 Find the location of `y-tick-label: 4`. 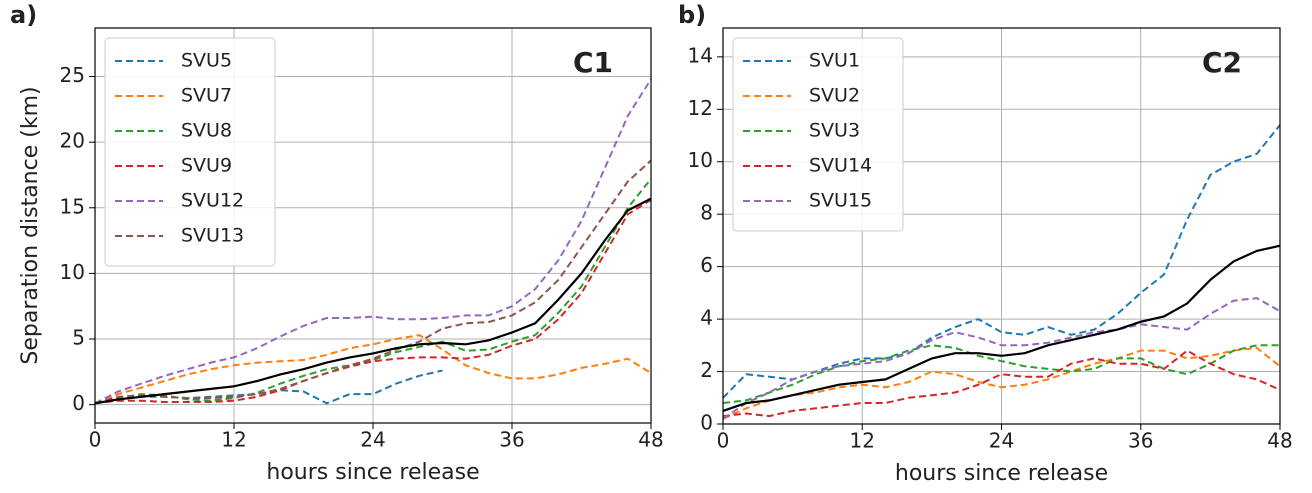

y-tick-label: 4 is located at coordinates (706, 318).